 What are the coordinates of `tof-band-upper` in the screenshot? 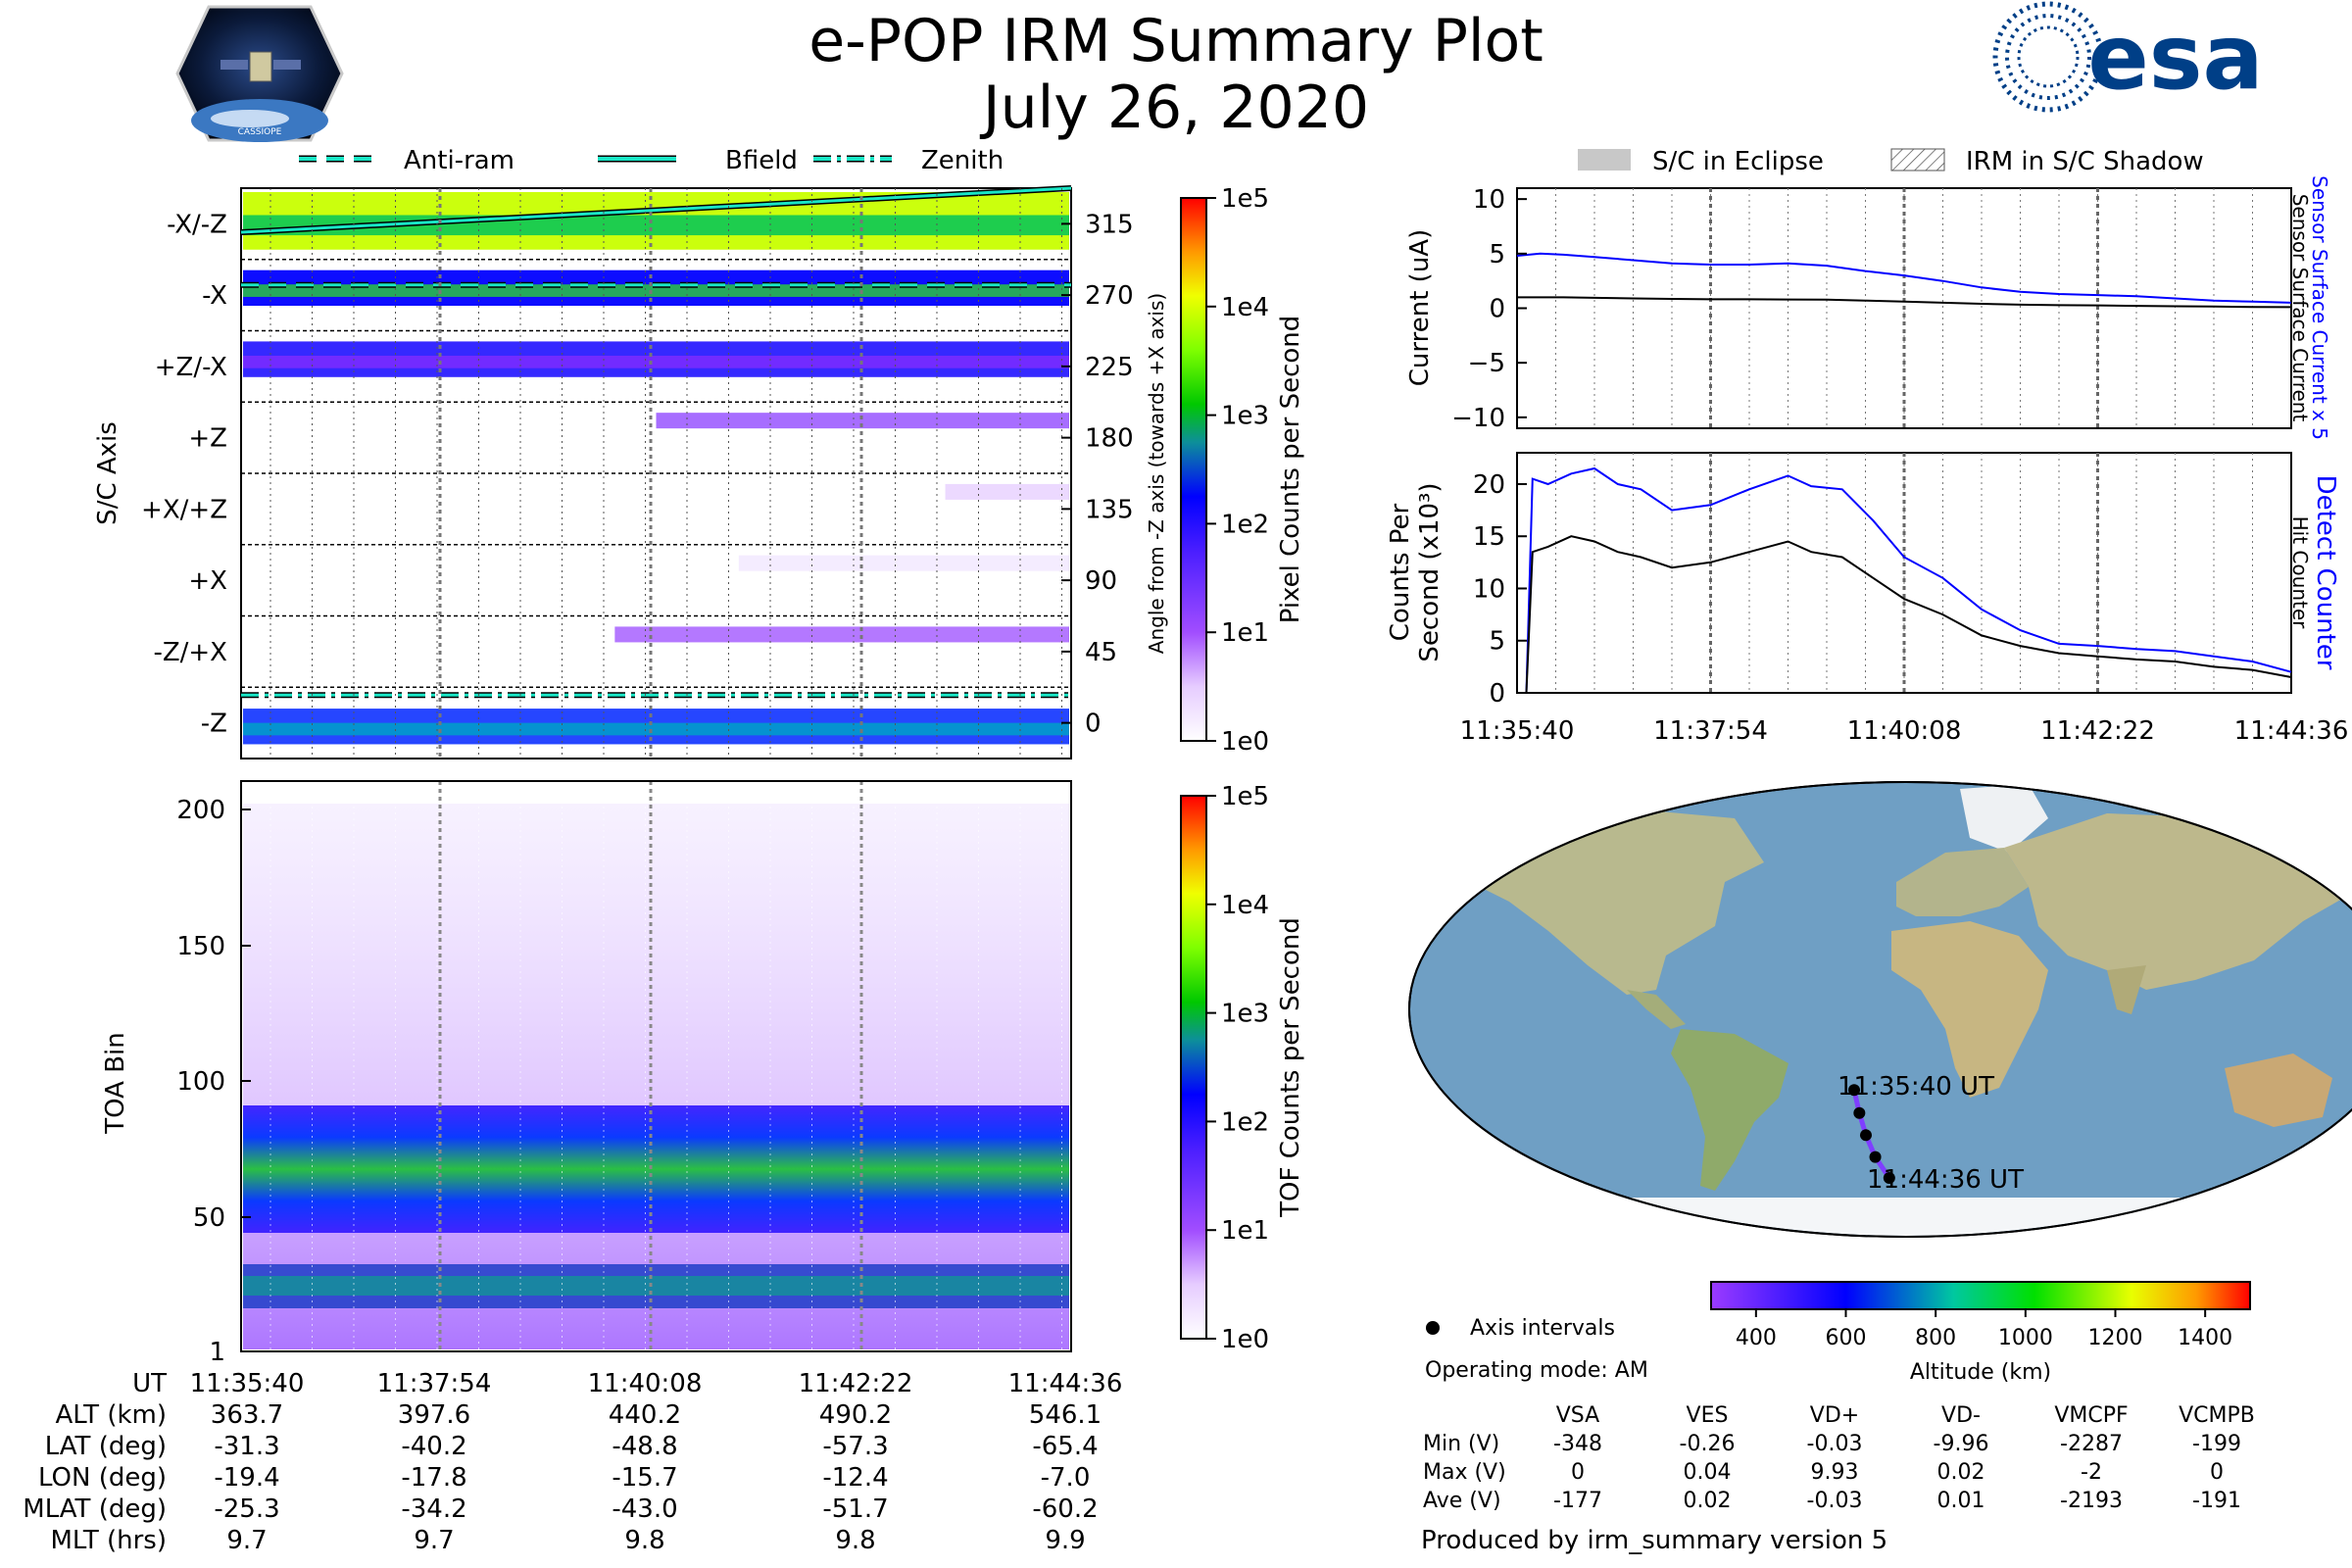 It's located at (656, 1169).